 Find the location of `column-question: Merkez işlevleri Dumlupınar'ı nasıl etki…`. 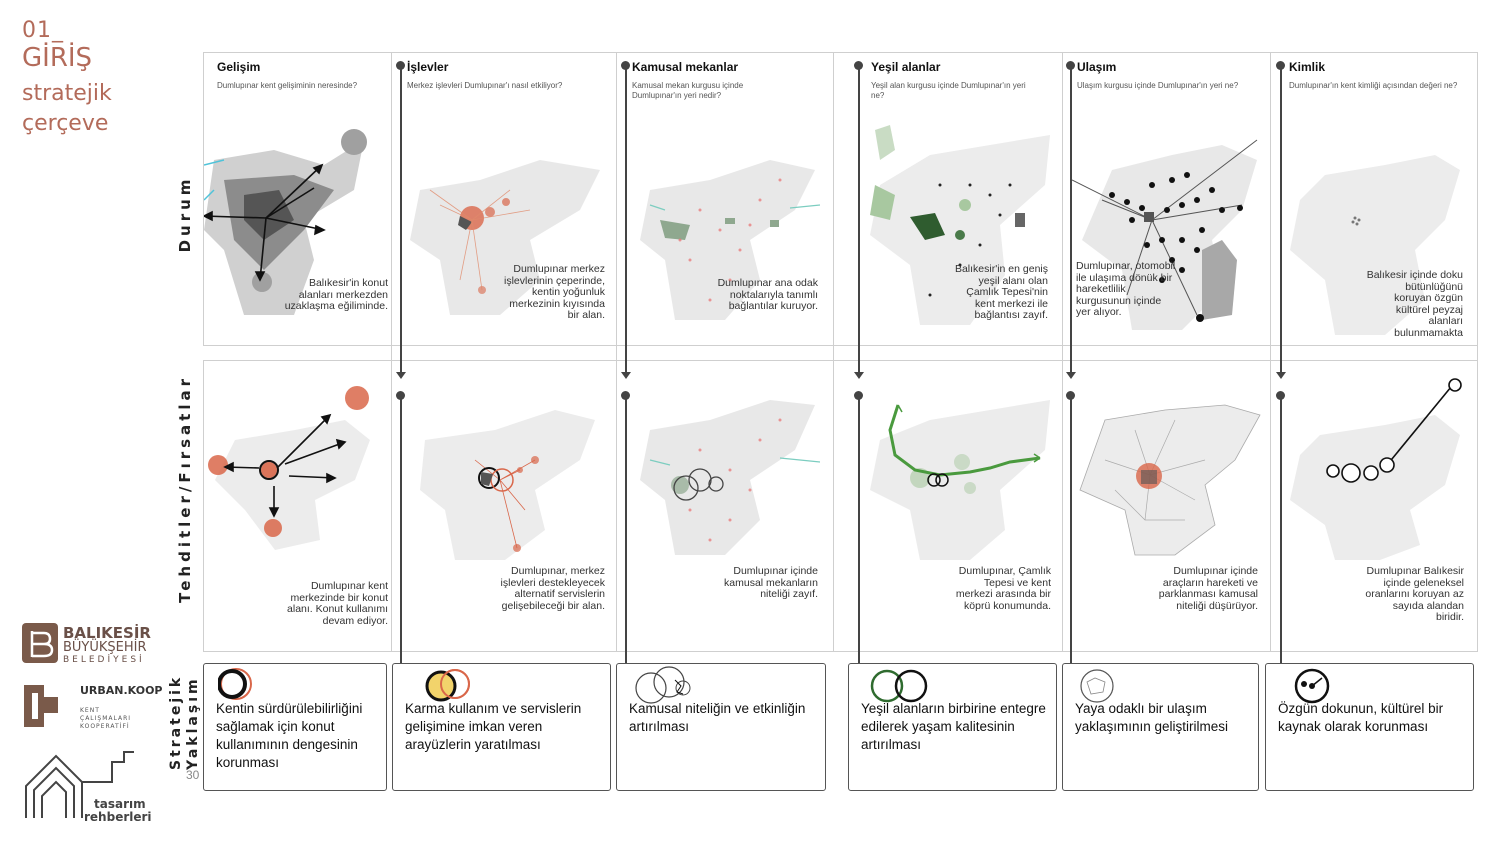

column-question: Merkez işlevleri Dumlupınar'ı nasıl etki… is located at coordinates (485, 85).